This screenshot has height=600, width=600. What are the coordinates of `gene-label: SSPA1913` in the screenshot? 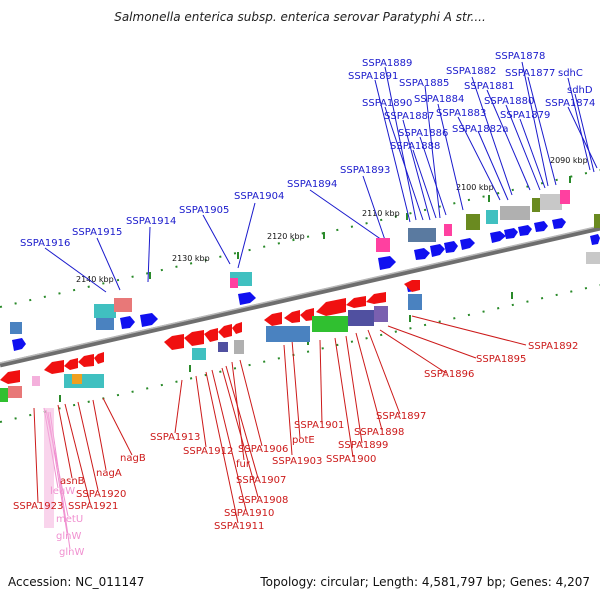 It's located at (175, 437).